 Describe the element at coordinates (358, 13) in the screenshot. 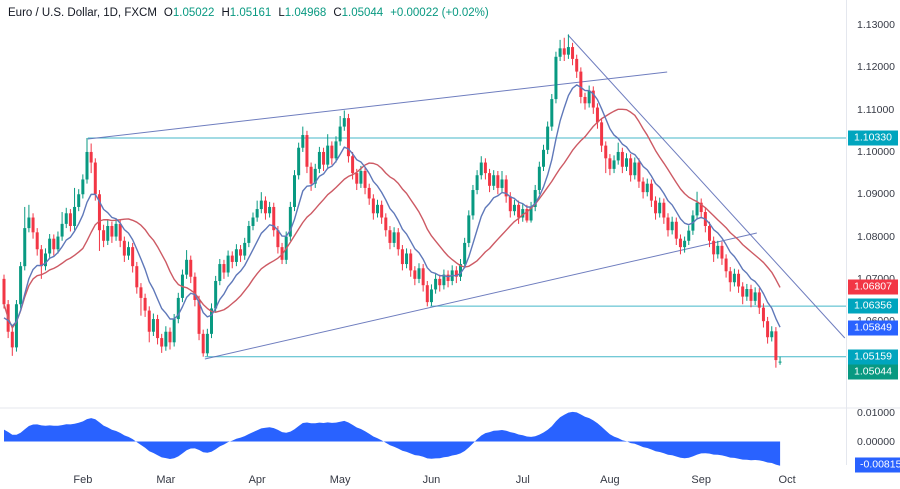

I see `ohlc-close: C1.05044` at that location.